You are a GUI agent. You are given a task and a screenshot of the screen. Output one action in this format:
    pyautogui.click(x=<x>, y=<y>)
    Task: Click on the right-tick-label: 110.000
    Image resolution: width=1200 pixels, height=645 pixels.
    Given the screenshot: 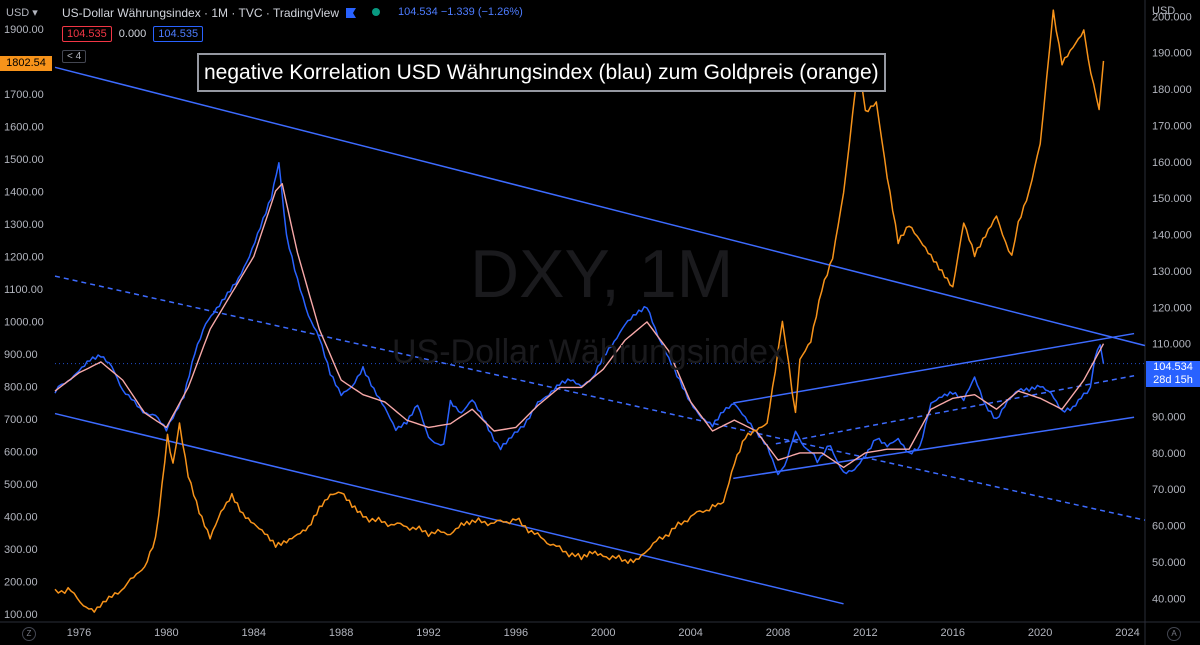 What is the action you would take?
    pyautogui.click(x=1171, y=345)
    